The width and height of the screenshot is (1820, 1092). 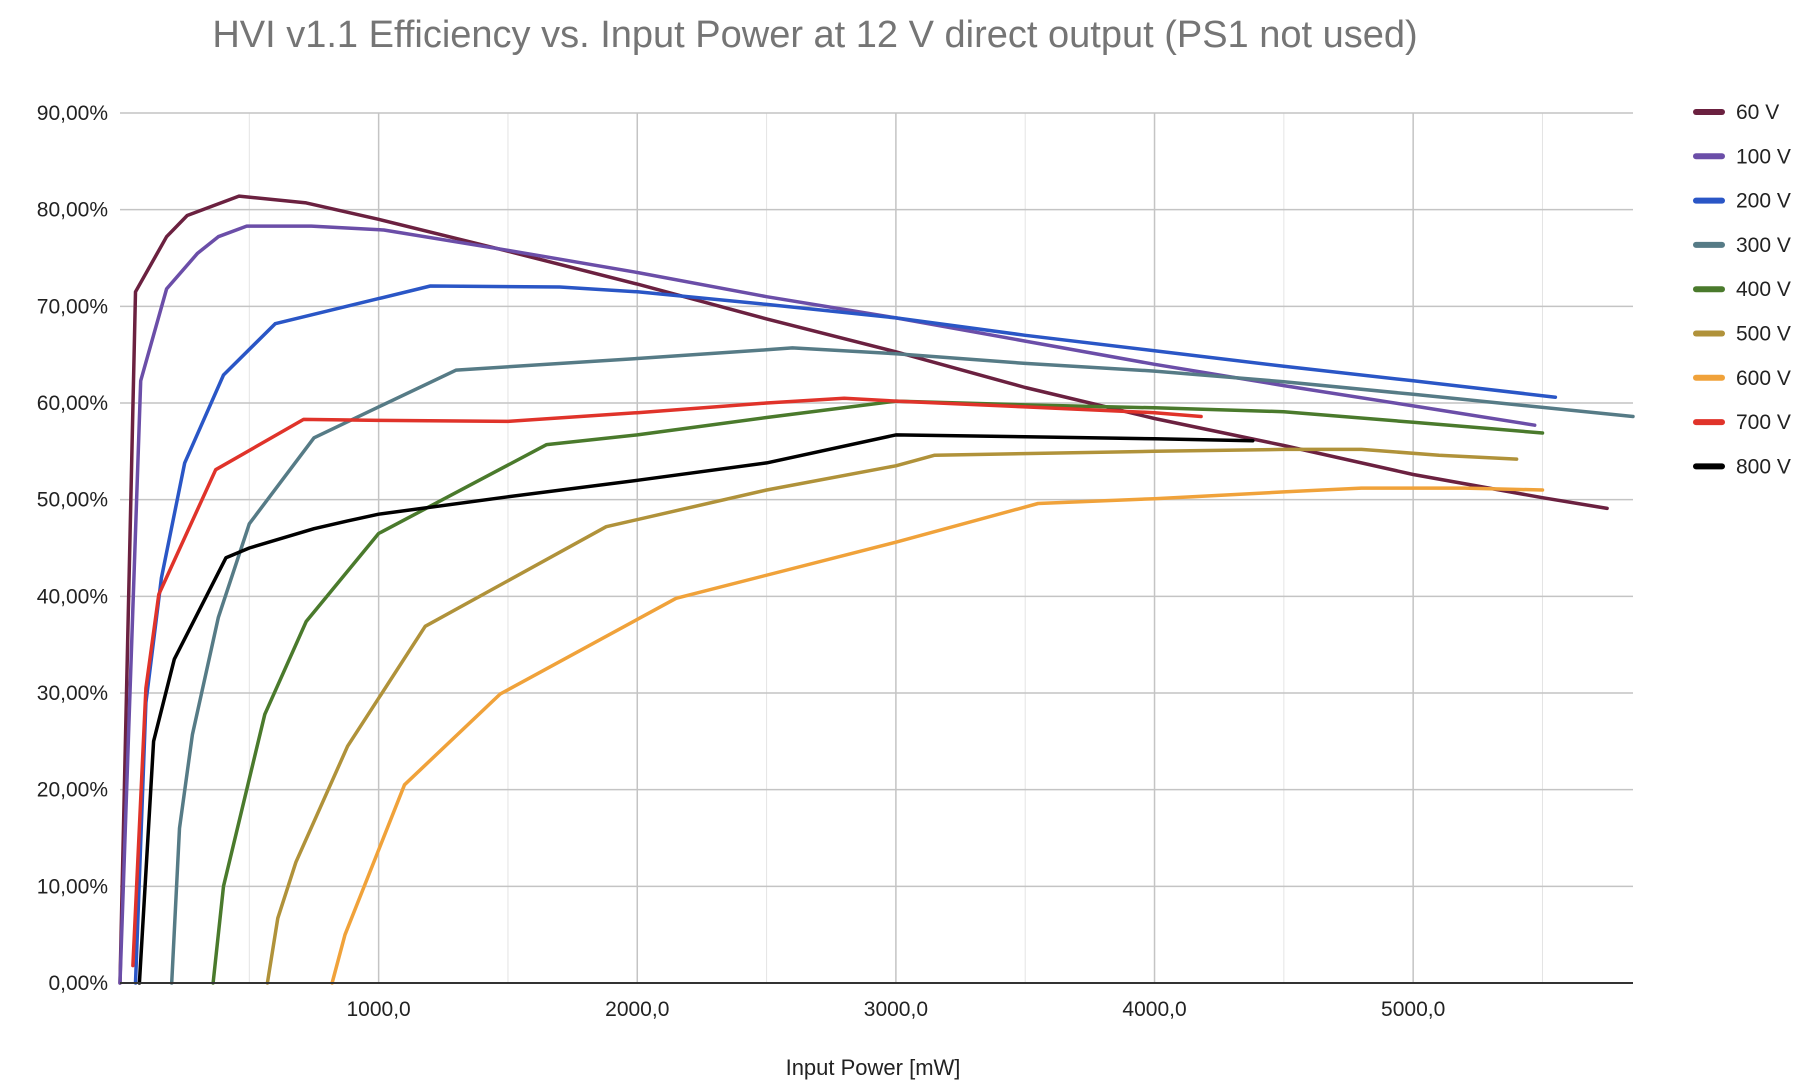 I want to click on y-tick-label: 40,00%, so click(x=72, y=596).